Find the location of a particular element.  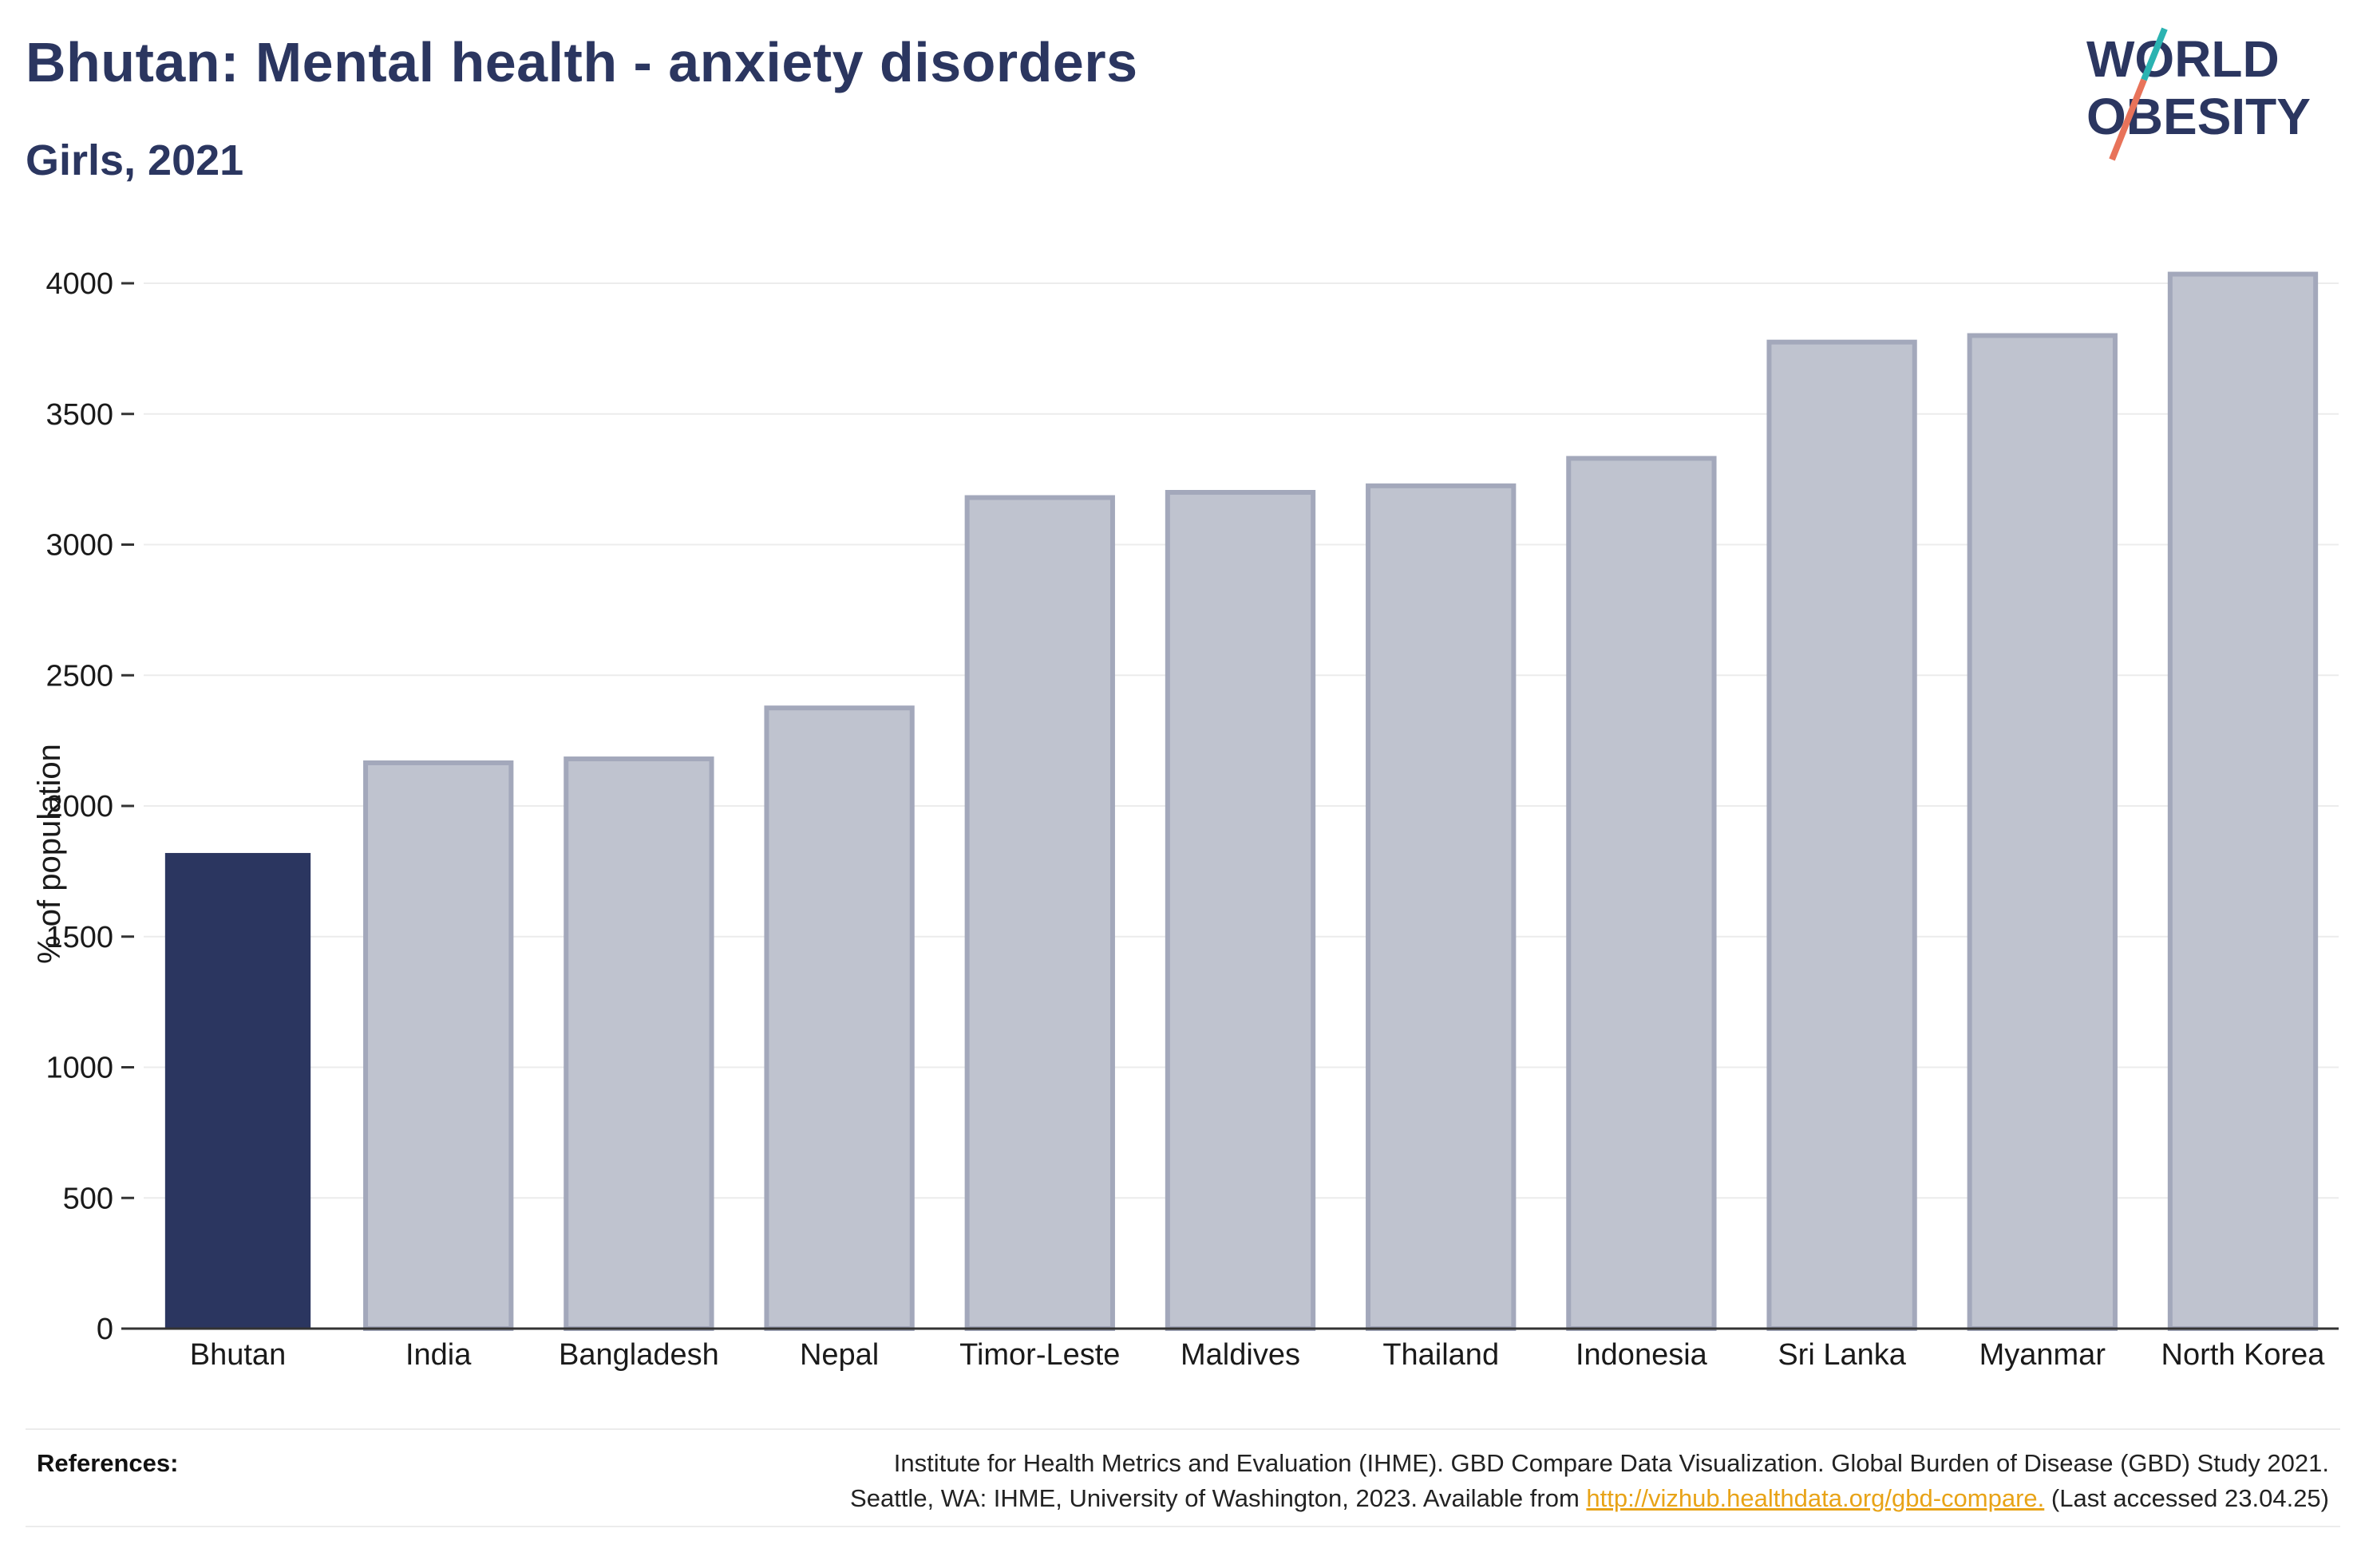

x-tick-label: Timor-Leste is located at coordinates (1039, 1355).